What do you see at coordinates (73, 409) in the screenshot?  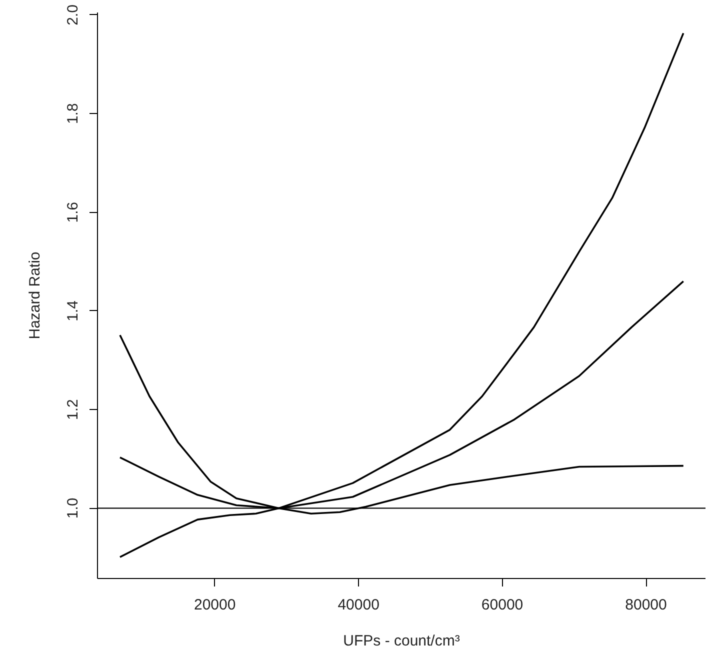 I see `y-tick-label: 1.2` at bounding box center [73, 409].